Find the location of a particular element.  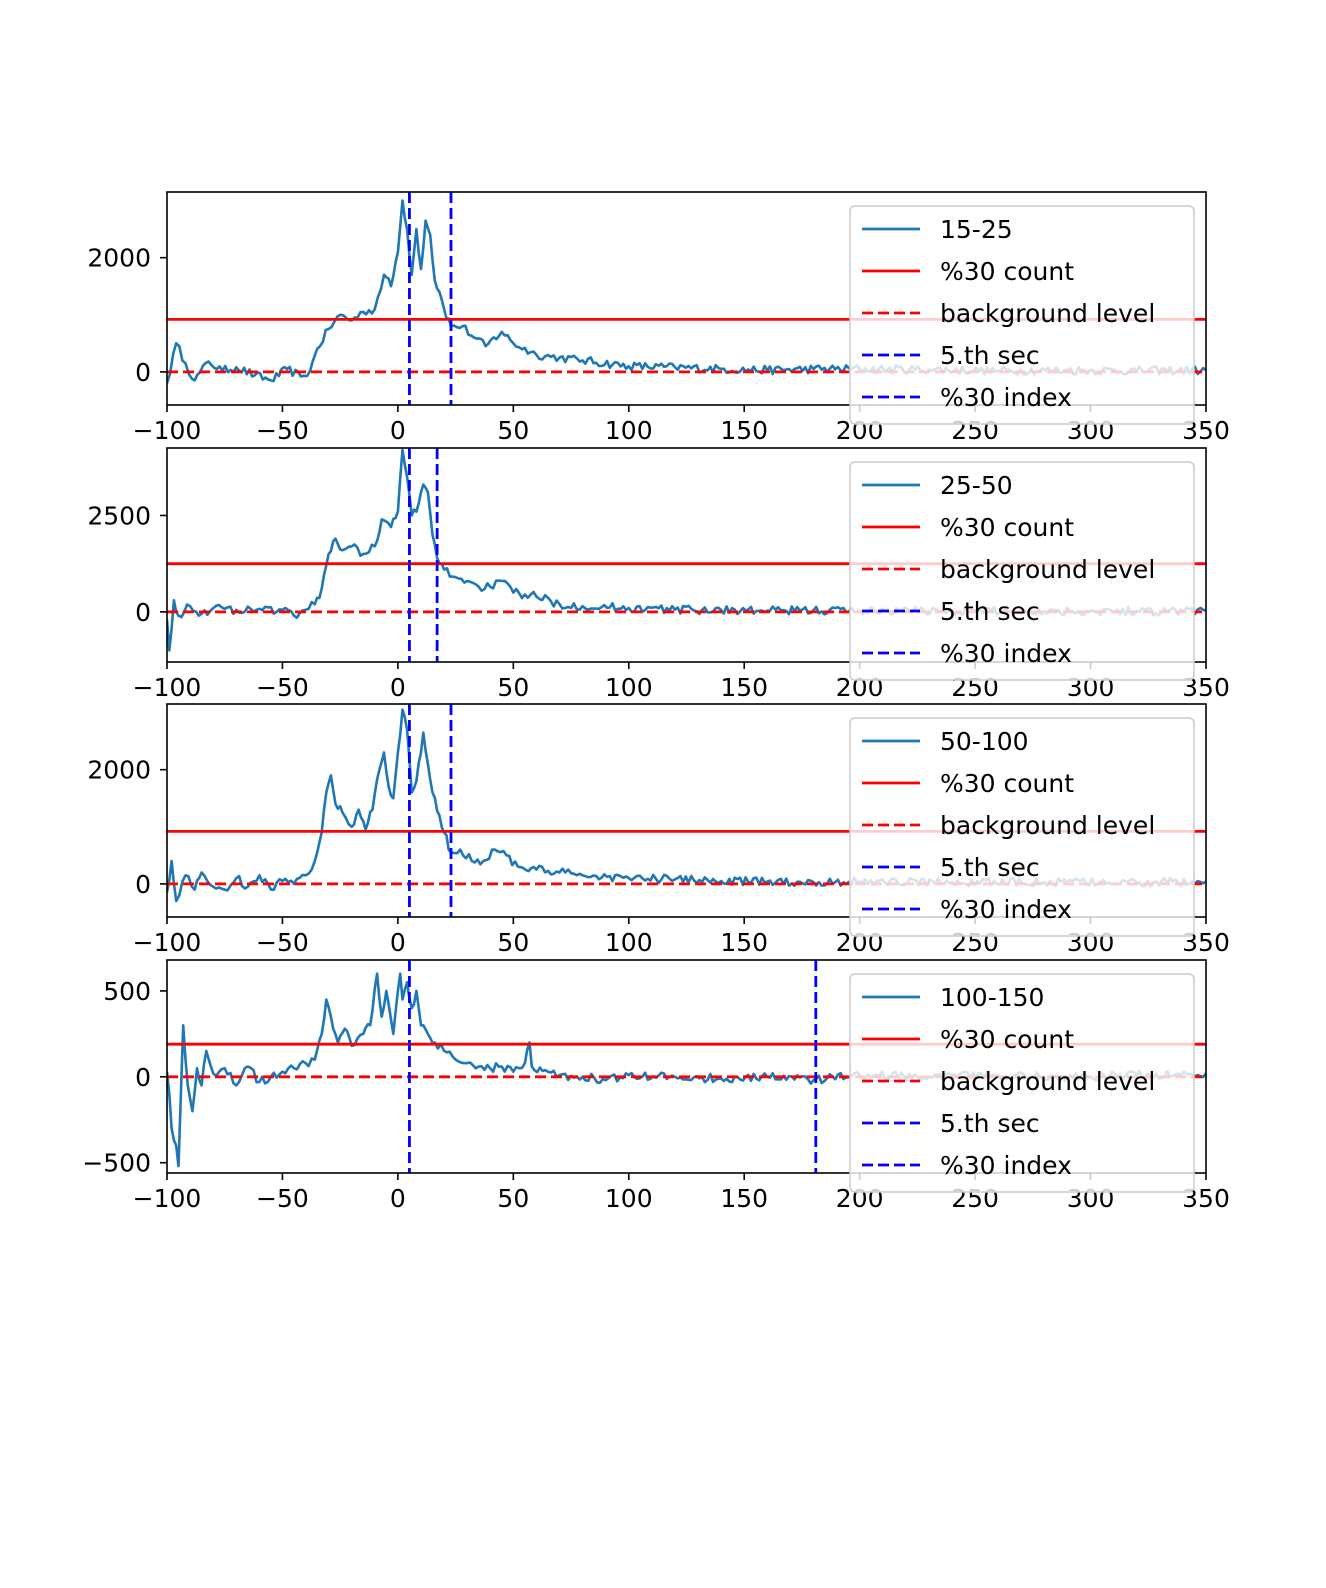

y-tick-label: 2500 is located at coordinates (119, 515).